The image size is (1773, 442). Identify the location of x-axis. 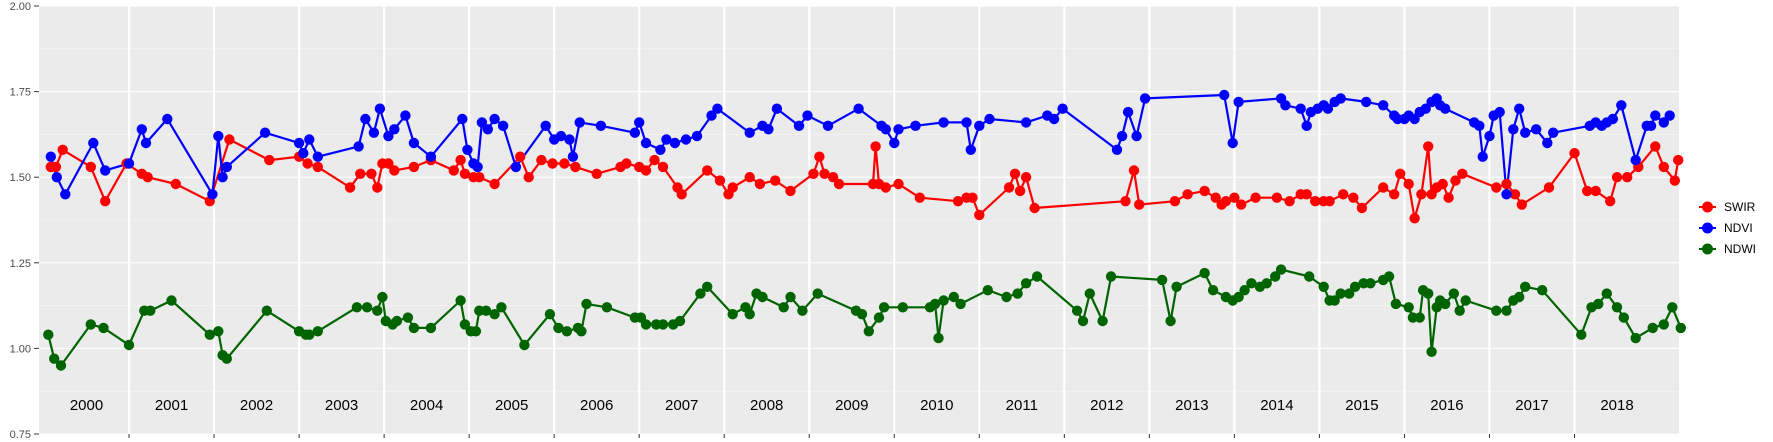
(851, 436).